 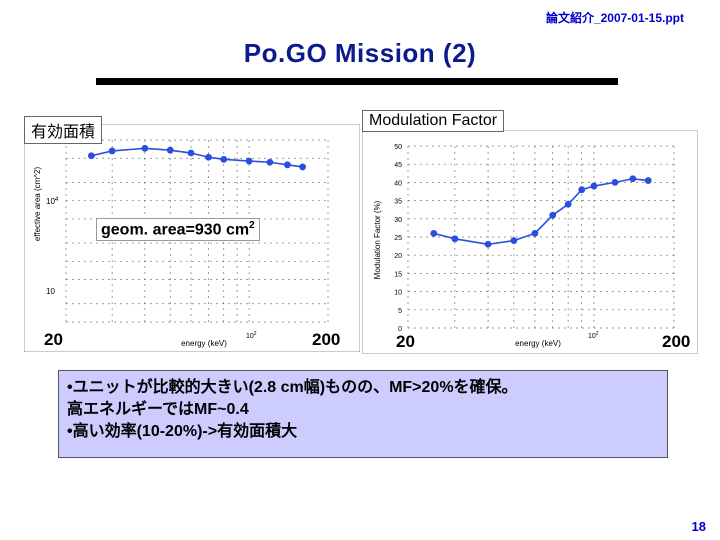 I want to click on right-y-tick-label: 5, so click(x=400, y=311).